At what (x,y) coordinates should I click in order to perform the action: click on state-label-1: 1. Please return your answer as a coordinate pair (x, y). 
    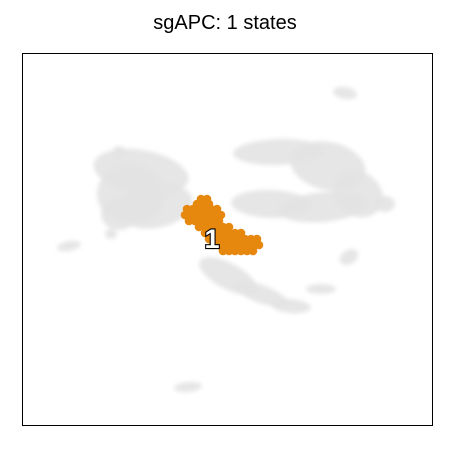
    Looking at the image, I should click on (212, 239).